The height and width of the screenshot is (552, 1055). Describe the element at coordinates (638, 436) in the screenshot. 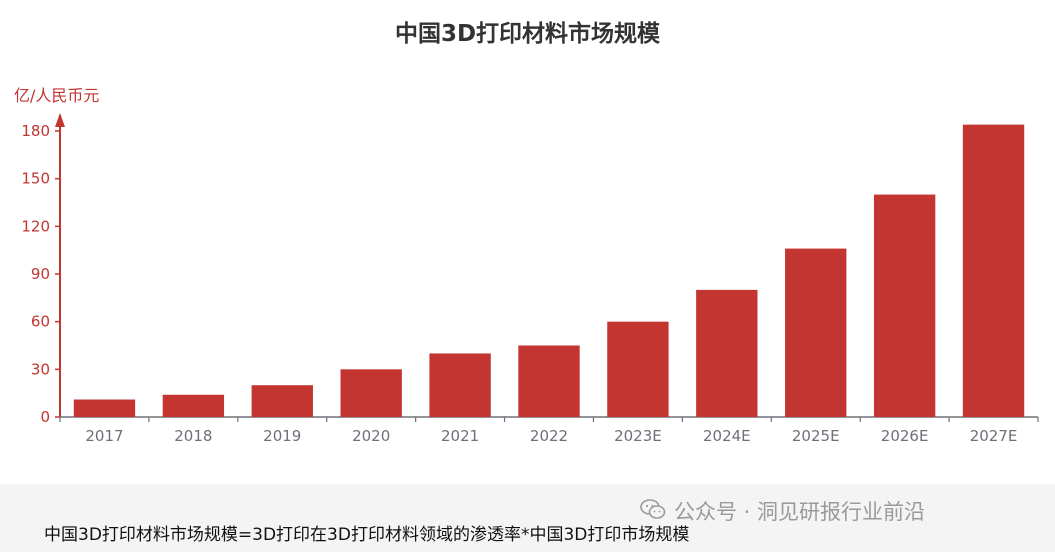

I see `x-tick-label: 2023E` at that location.